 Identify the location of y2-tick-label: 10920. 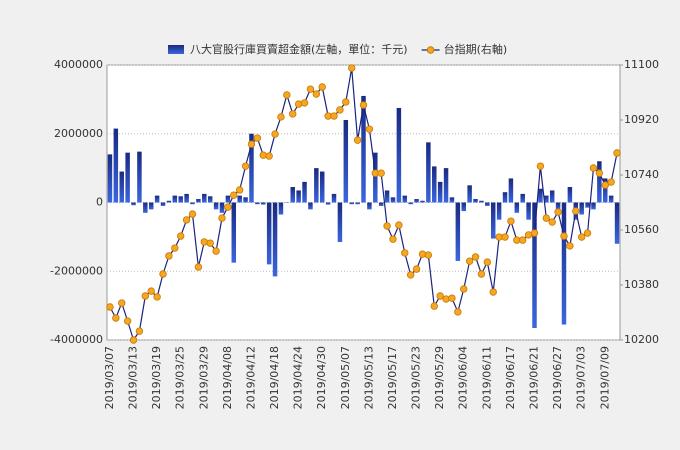
(641, 119).